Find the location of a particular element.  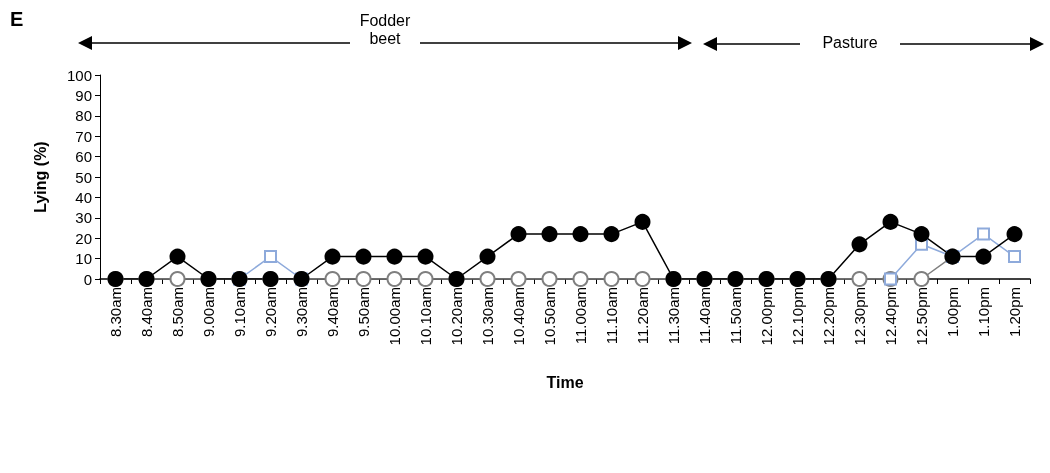

x-tick-label: 12.40pm is located at coordinates (890, 316).